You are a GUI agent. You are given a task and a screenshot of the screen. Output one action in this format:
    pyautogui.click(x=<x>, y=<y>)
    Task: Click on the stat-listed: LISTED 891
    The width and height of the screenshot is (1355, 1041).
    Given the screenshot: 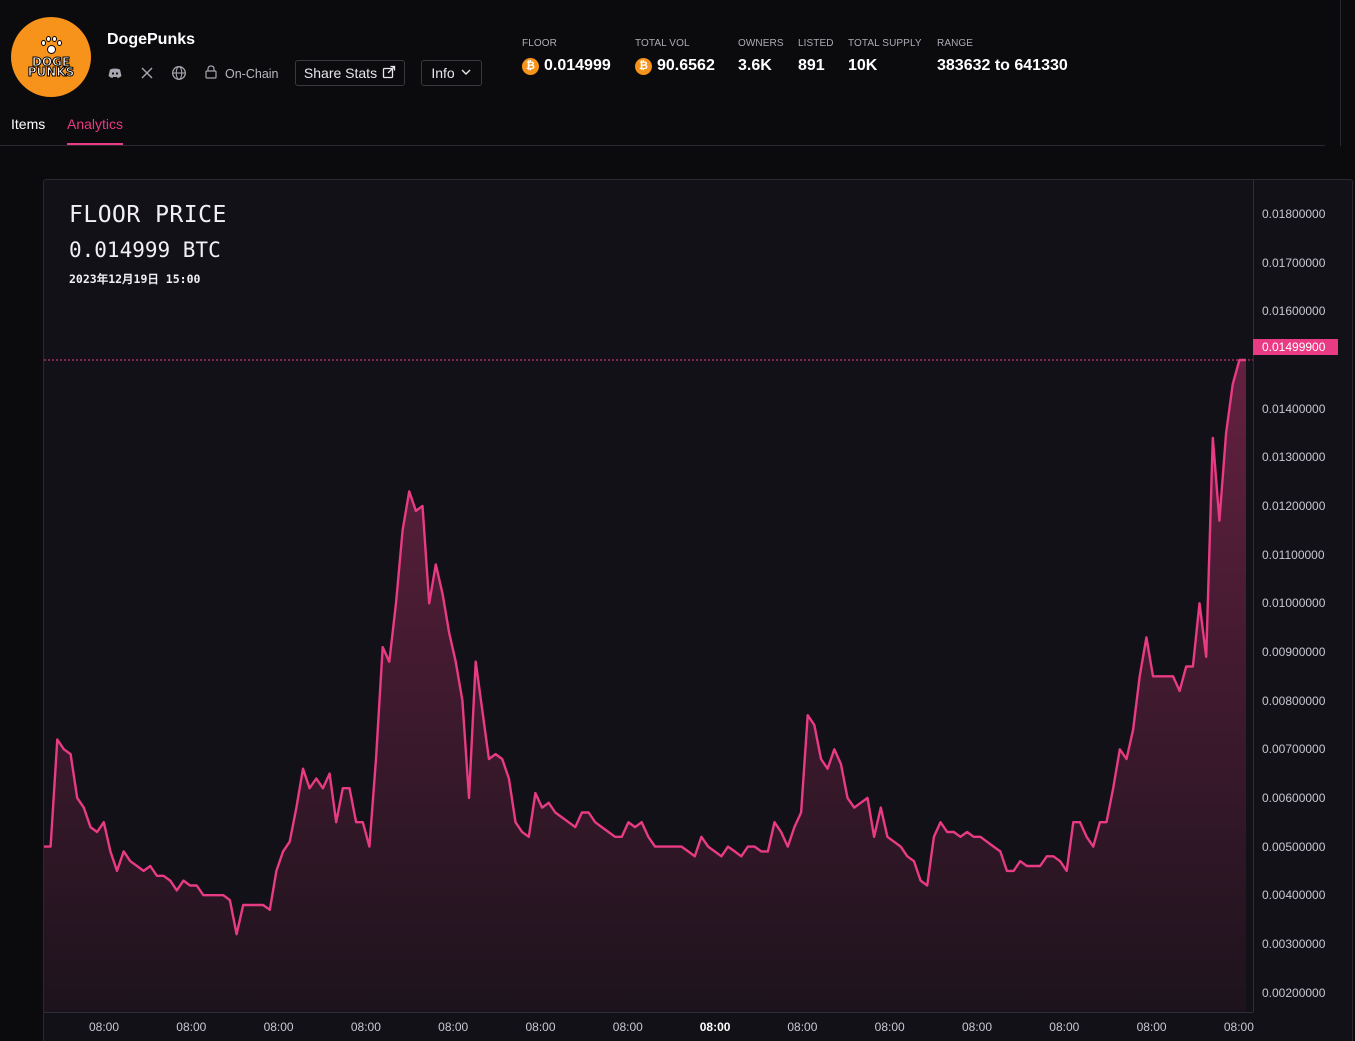 What is the action you would take?
    pyautogui.click(x=816, y=56)
    